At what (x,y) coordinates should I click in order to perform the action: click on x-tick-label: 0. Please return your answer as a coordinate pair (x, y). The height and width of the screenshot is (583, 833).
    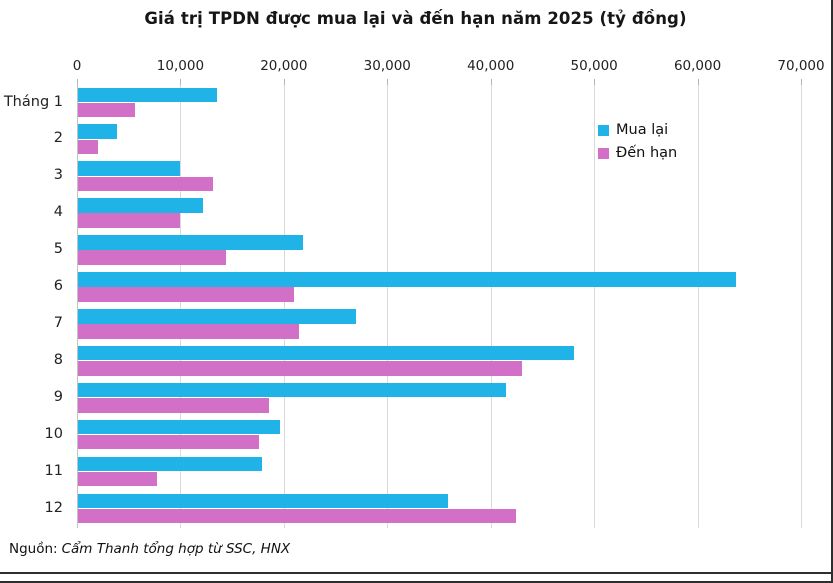
    Looking at the image, I should click on (77, 66).